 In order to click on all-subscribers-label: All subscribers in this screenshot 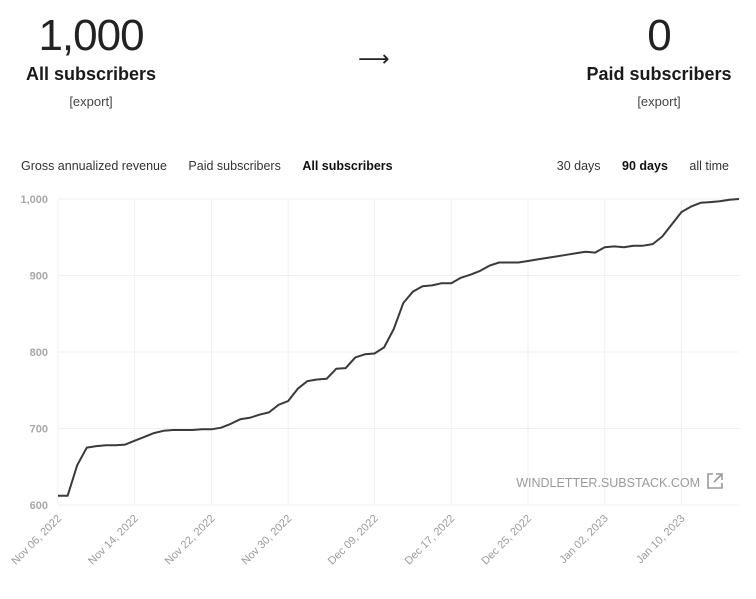, I will do `click(91, 74)`.